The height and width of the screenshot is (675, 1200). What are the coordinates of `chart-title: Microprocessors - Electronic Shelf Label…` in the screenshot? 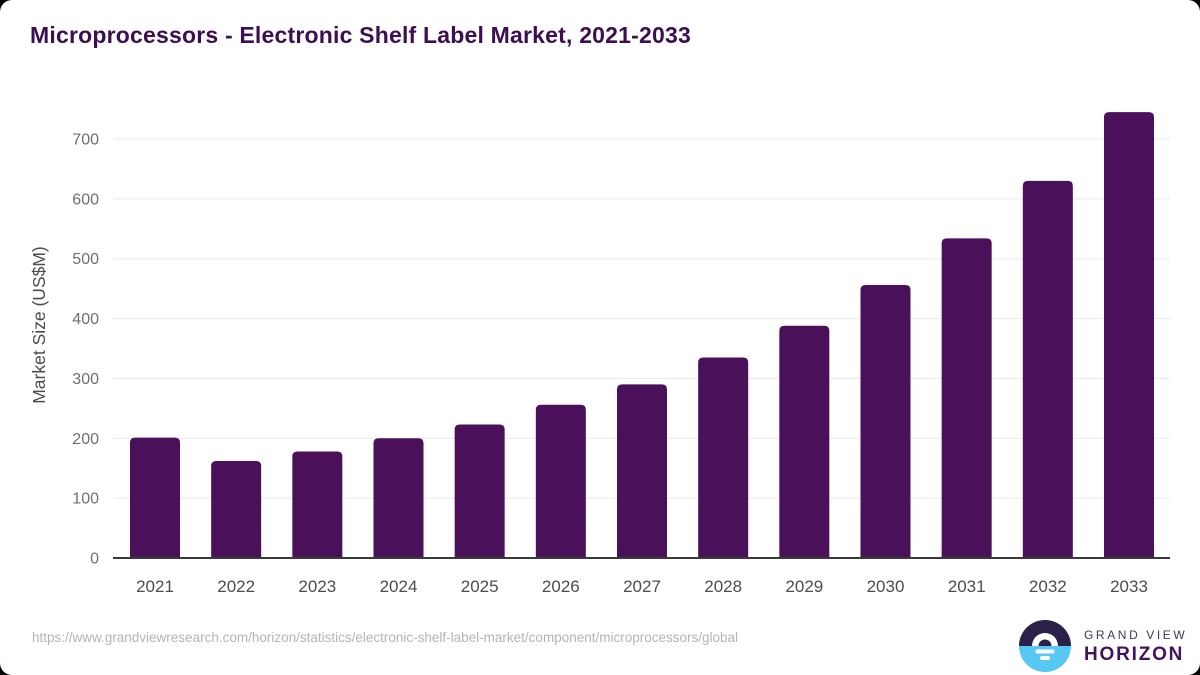 It's located at (360, 35).